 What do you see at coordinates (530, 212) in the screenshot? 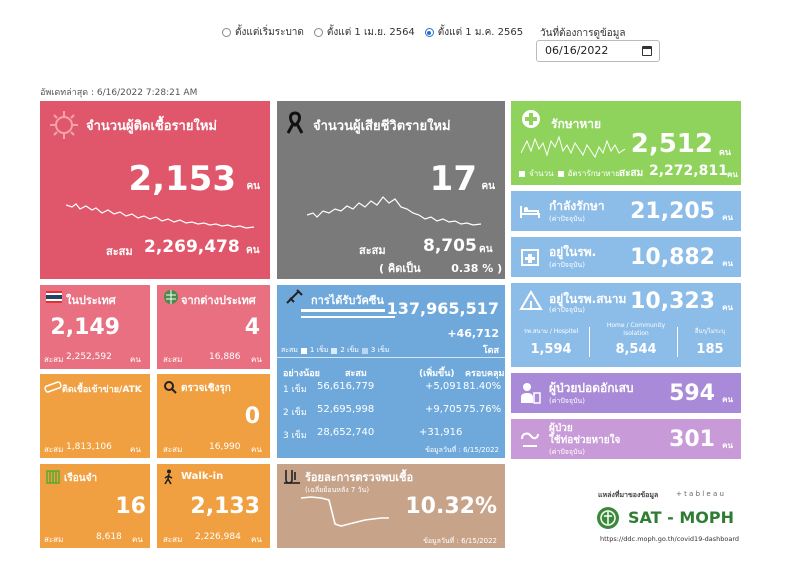
I see `bed-icon` at bounding box center [530, 212].